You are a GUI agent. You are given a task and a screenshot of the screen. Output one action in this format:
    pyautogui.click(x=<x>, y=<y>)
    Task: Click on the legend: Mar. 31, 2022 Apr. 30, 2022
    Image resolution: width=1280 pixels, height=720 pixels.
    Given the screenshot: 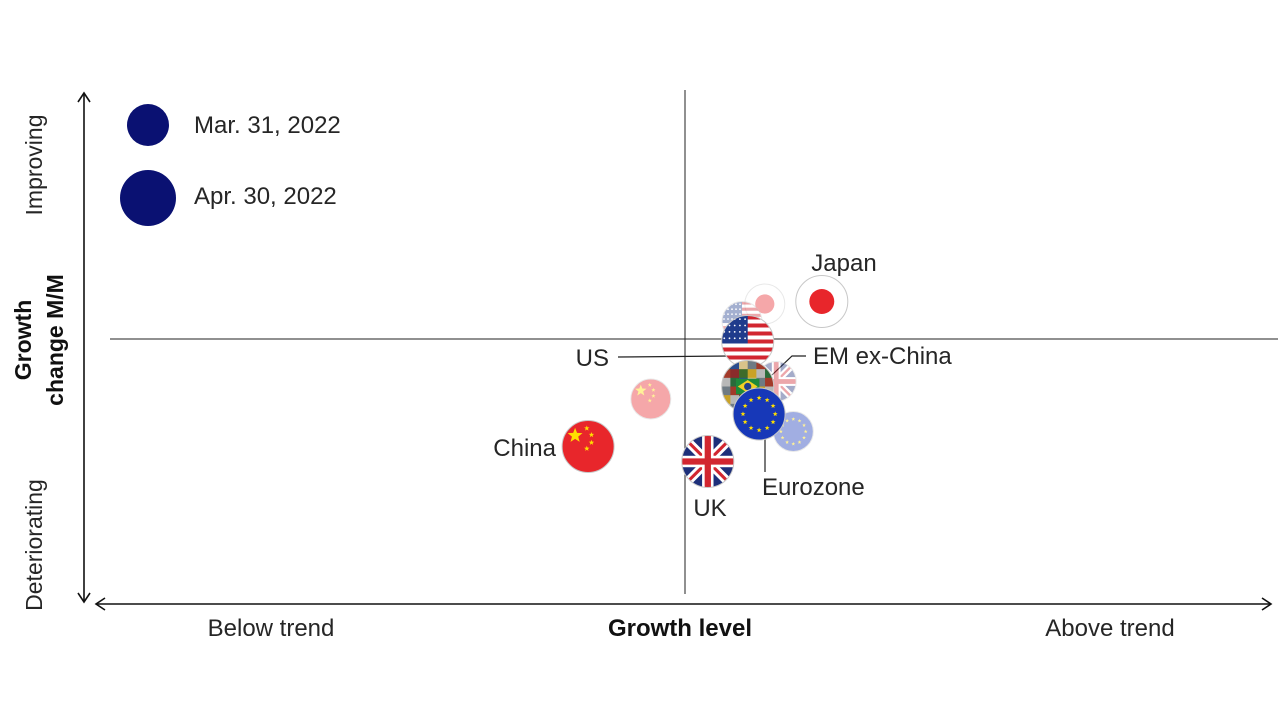 What is the action you would take?
    pyautogui.click(x=230, y=165)
    